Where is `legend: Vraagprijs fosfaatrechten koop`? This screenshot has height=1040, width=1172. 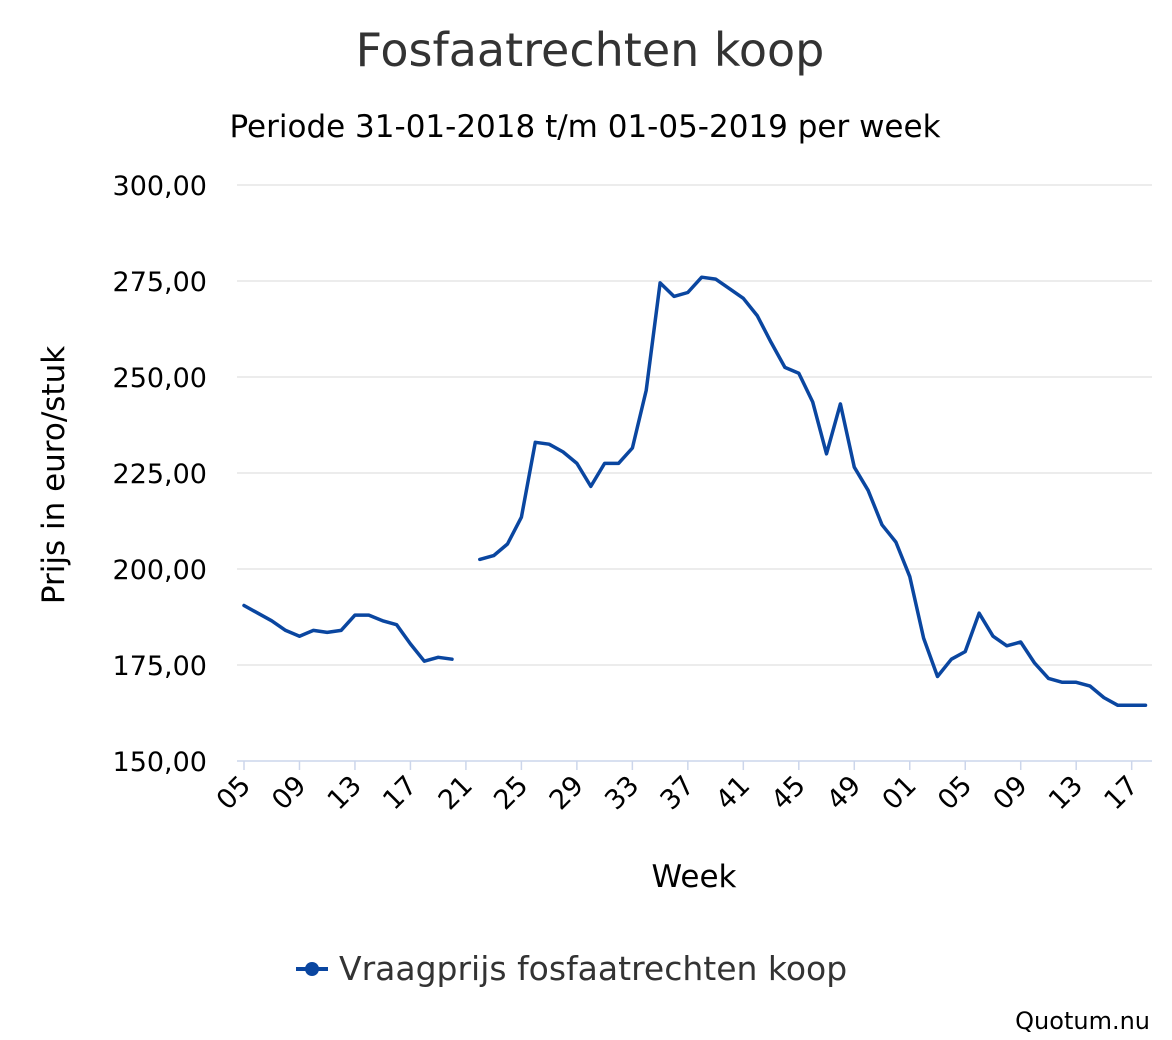
legend: Vraagprijs fosfaatrechten koop is located at coordinates (571, 968).